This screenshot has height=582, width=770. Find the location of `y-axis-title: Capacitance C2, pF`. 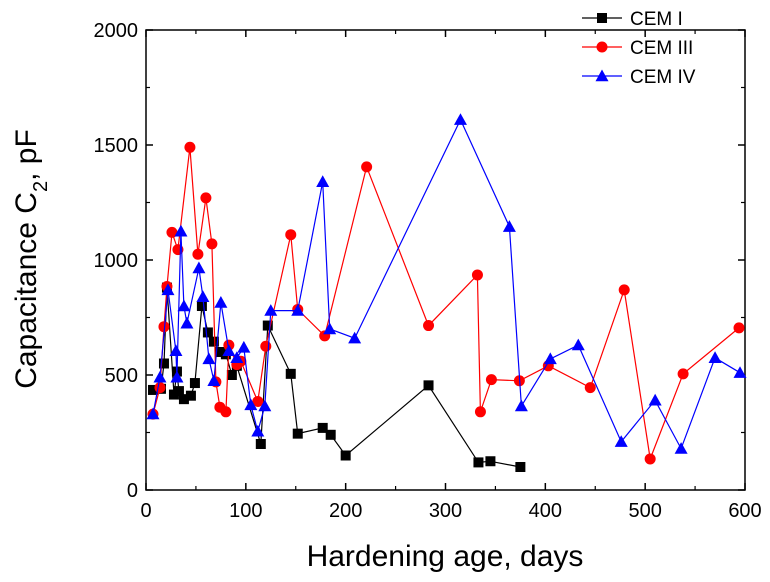

y-axis-title: Capacitance C2, pF is located at coordinates (31, 259).